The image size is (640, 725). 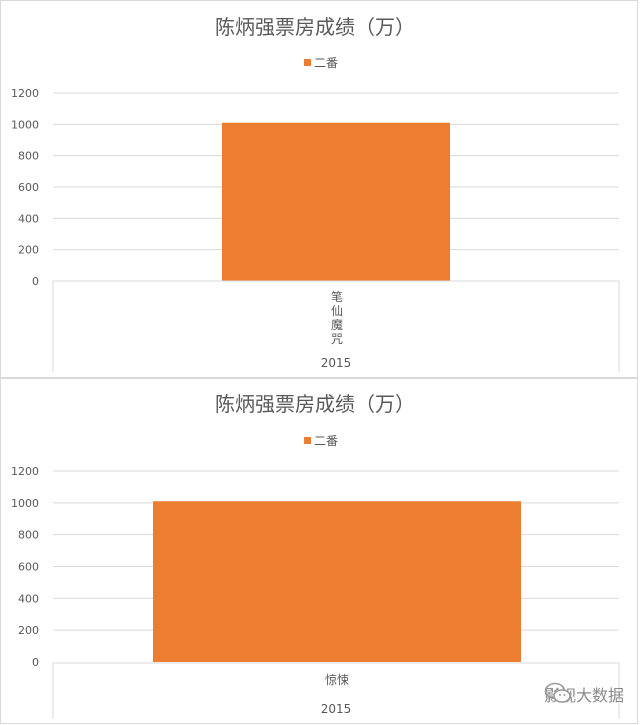 I want to click on category-label-char: 仙, so click(x=337, y=311).